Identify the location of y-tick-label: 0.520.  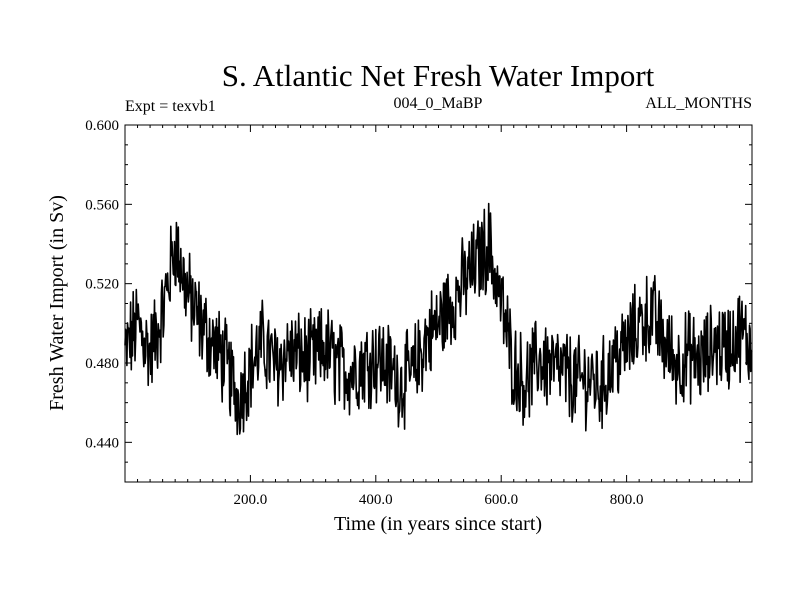
(102, 285).